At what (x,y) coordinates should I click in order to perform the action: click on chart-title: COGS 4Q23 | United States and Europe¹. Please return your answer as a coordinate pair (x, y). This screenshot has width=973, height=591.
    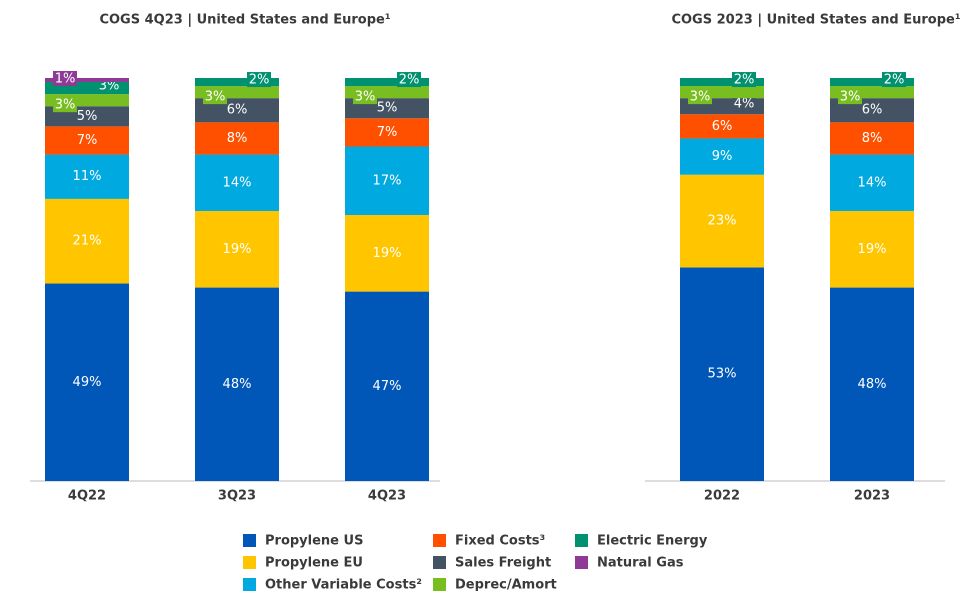
    Looking at the image, I should click on (244, 20).